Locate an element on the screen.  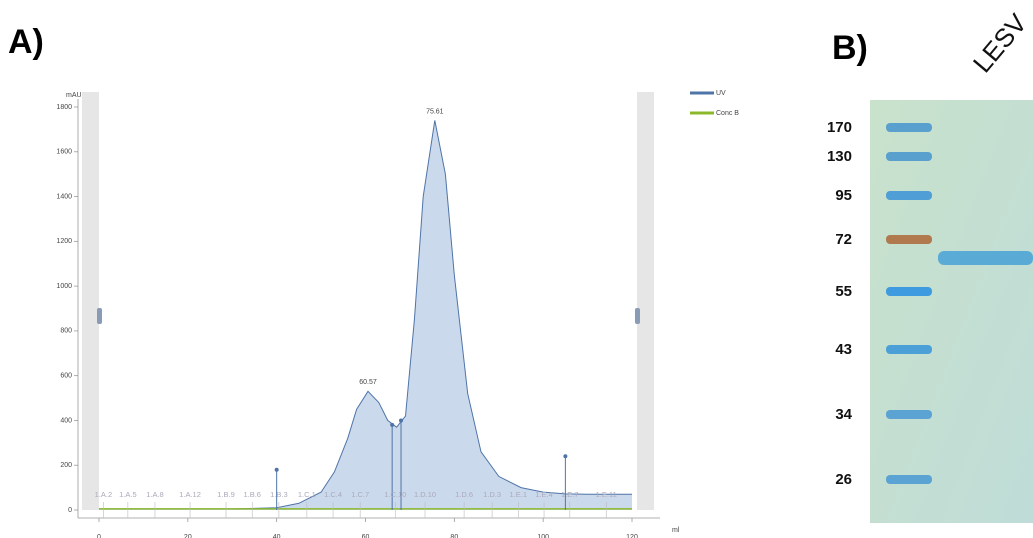
x-tick-label: 0 is located at coordinates (99, 536).